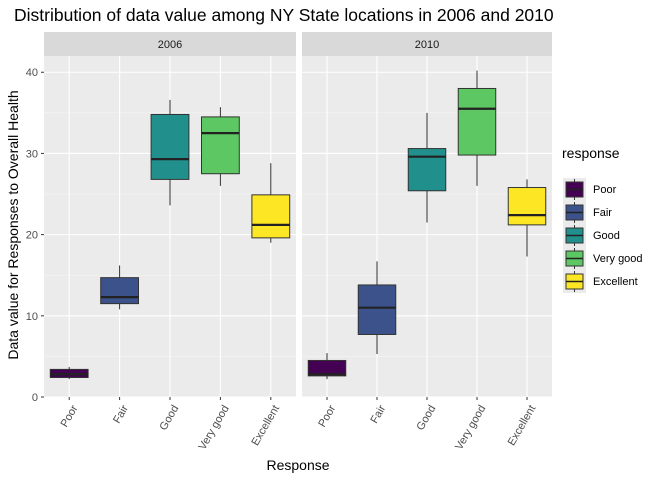 The height and width of the screenshot is (485, 672). What do you see at coordinates (297, 465) in the screenshot?
I see `x-axis-title: Response` at bounding box center [297, 465].